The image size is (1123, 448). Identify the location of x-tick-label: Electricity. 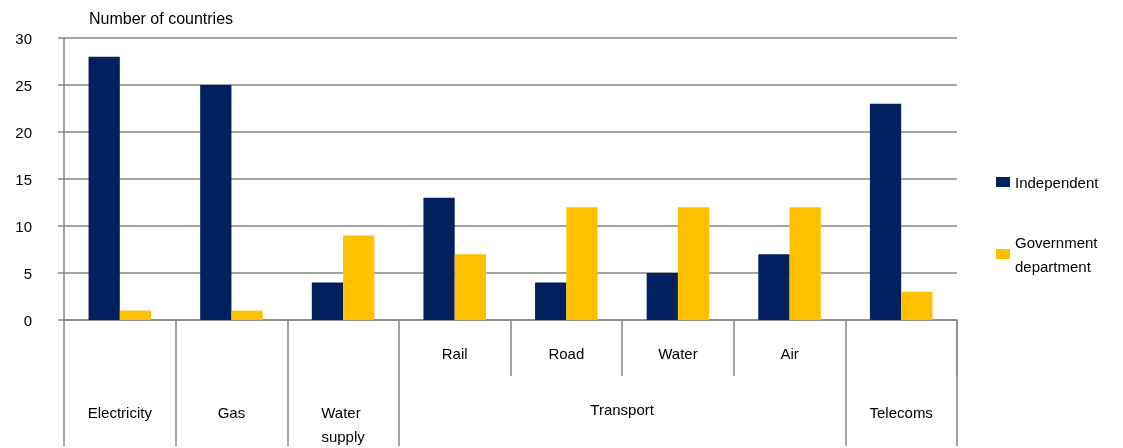
(120, 412).